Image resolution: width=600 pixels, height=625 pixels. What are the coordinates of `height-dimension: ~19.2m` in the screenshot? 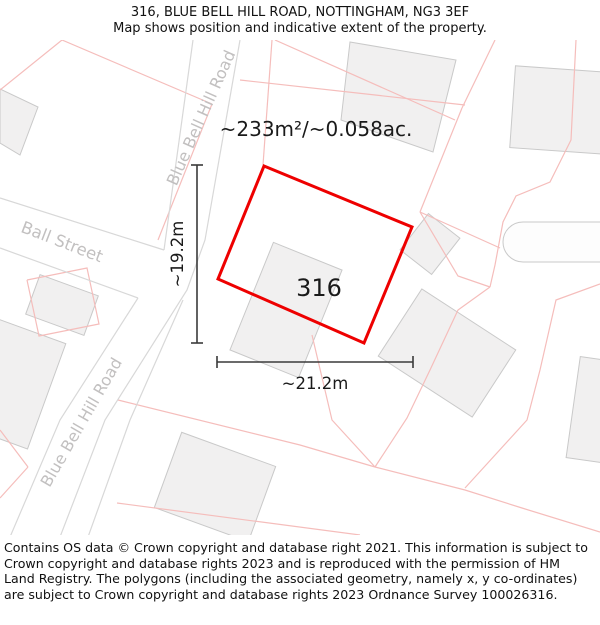 It's located at (185, 254).